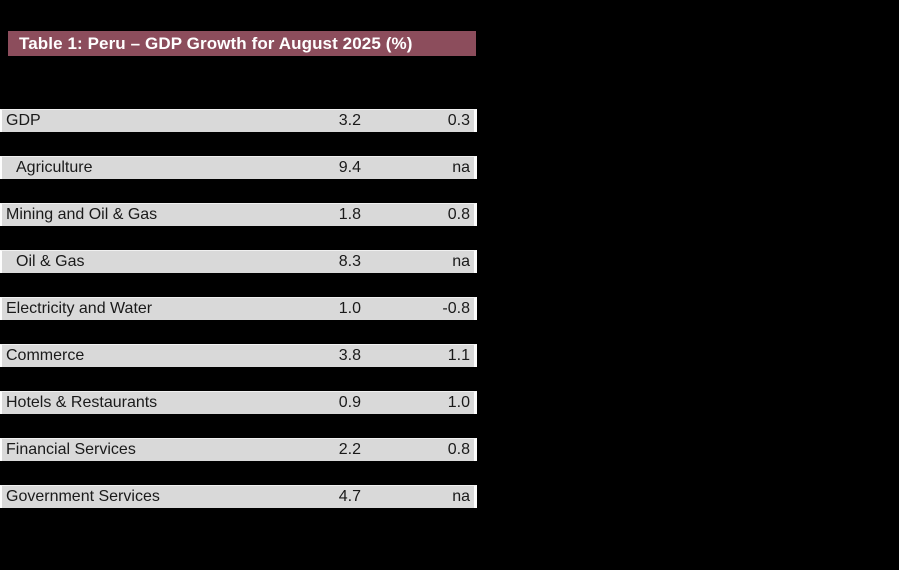 This screenshot has width=899, height=570. What do you see at coordinates (349, 449) in the screenshot?
I see `row-value-1: 2.2` at bounding box center [349, 449].